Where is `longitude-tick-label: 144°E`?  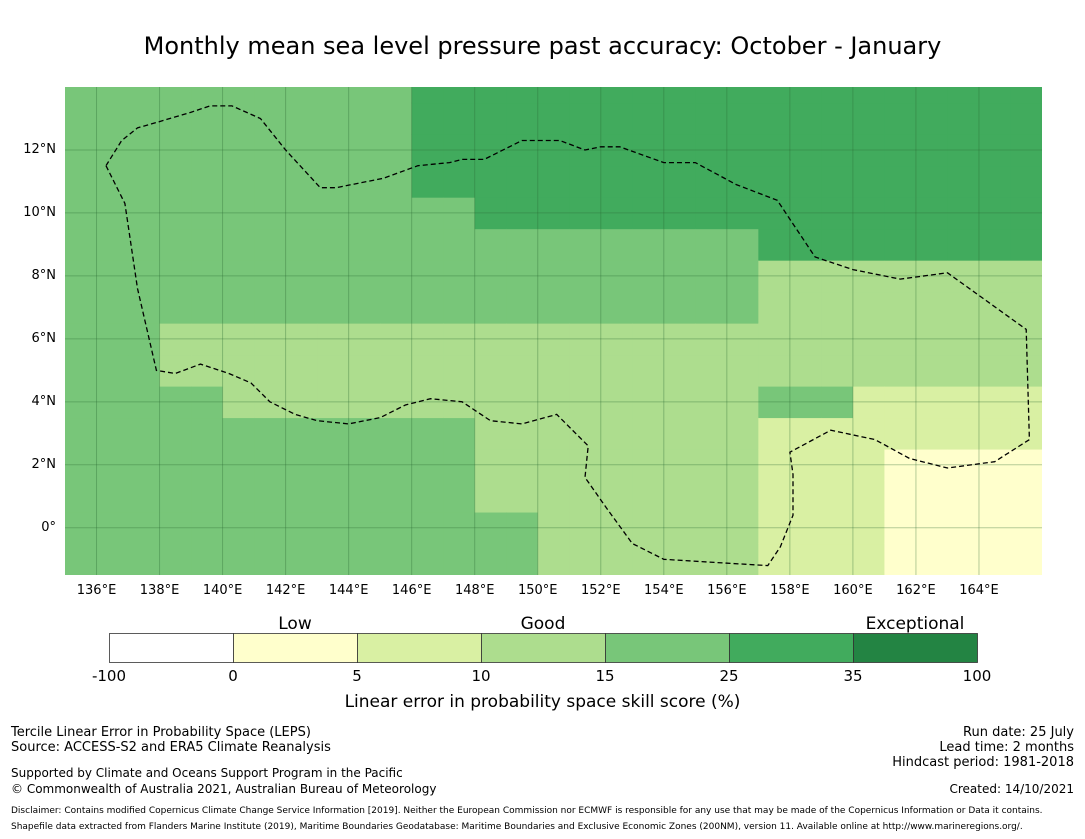
longitude-tick-label: 144°E is located at coordinates (348, 590).